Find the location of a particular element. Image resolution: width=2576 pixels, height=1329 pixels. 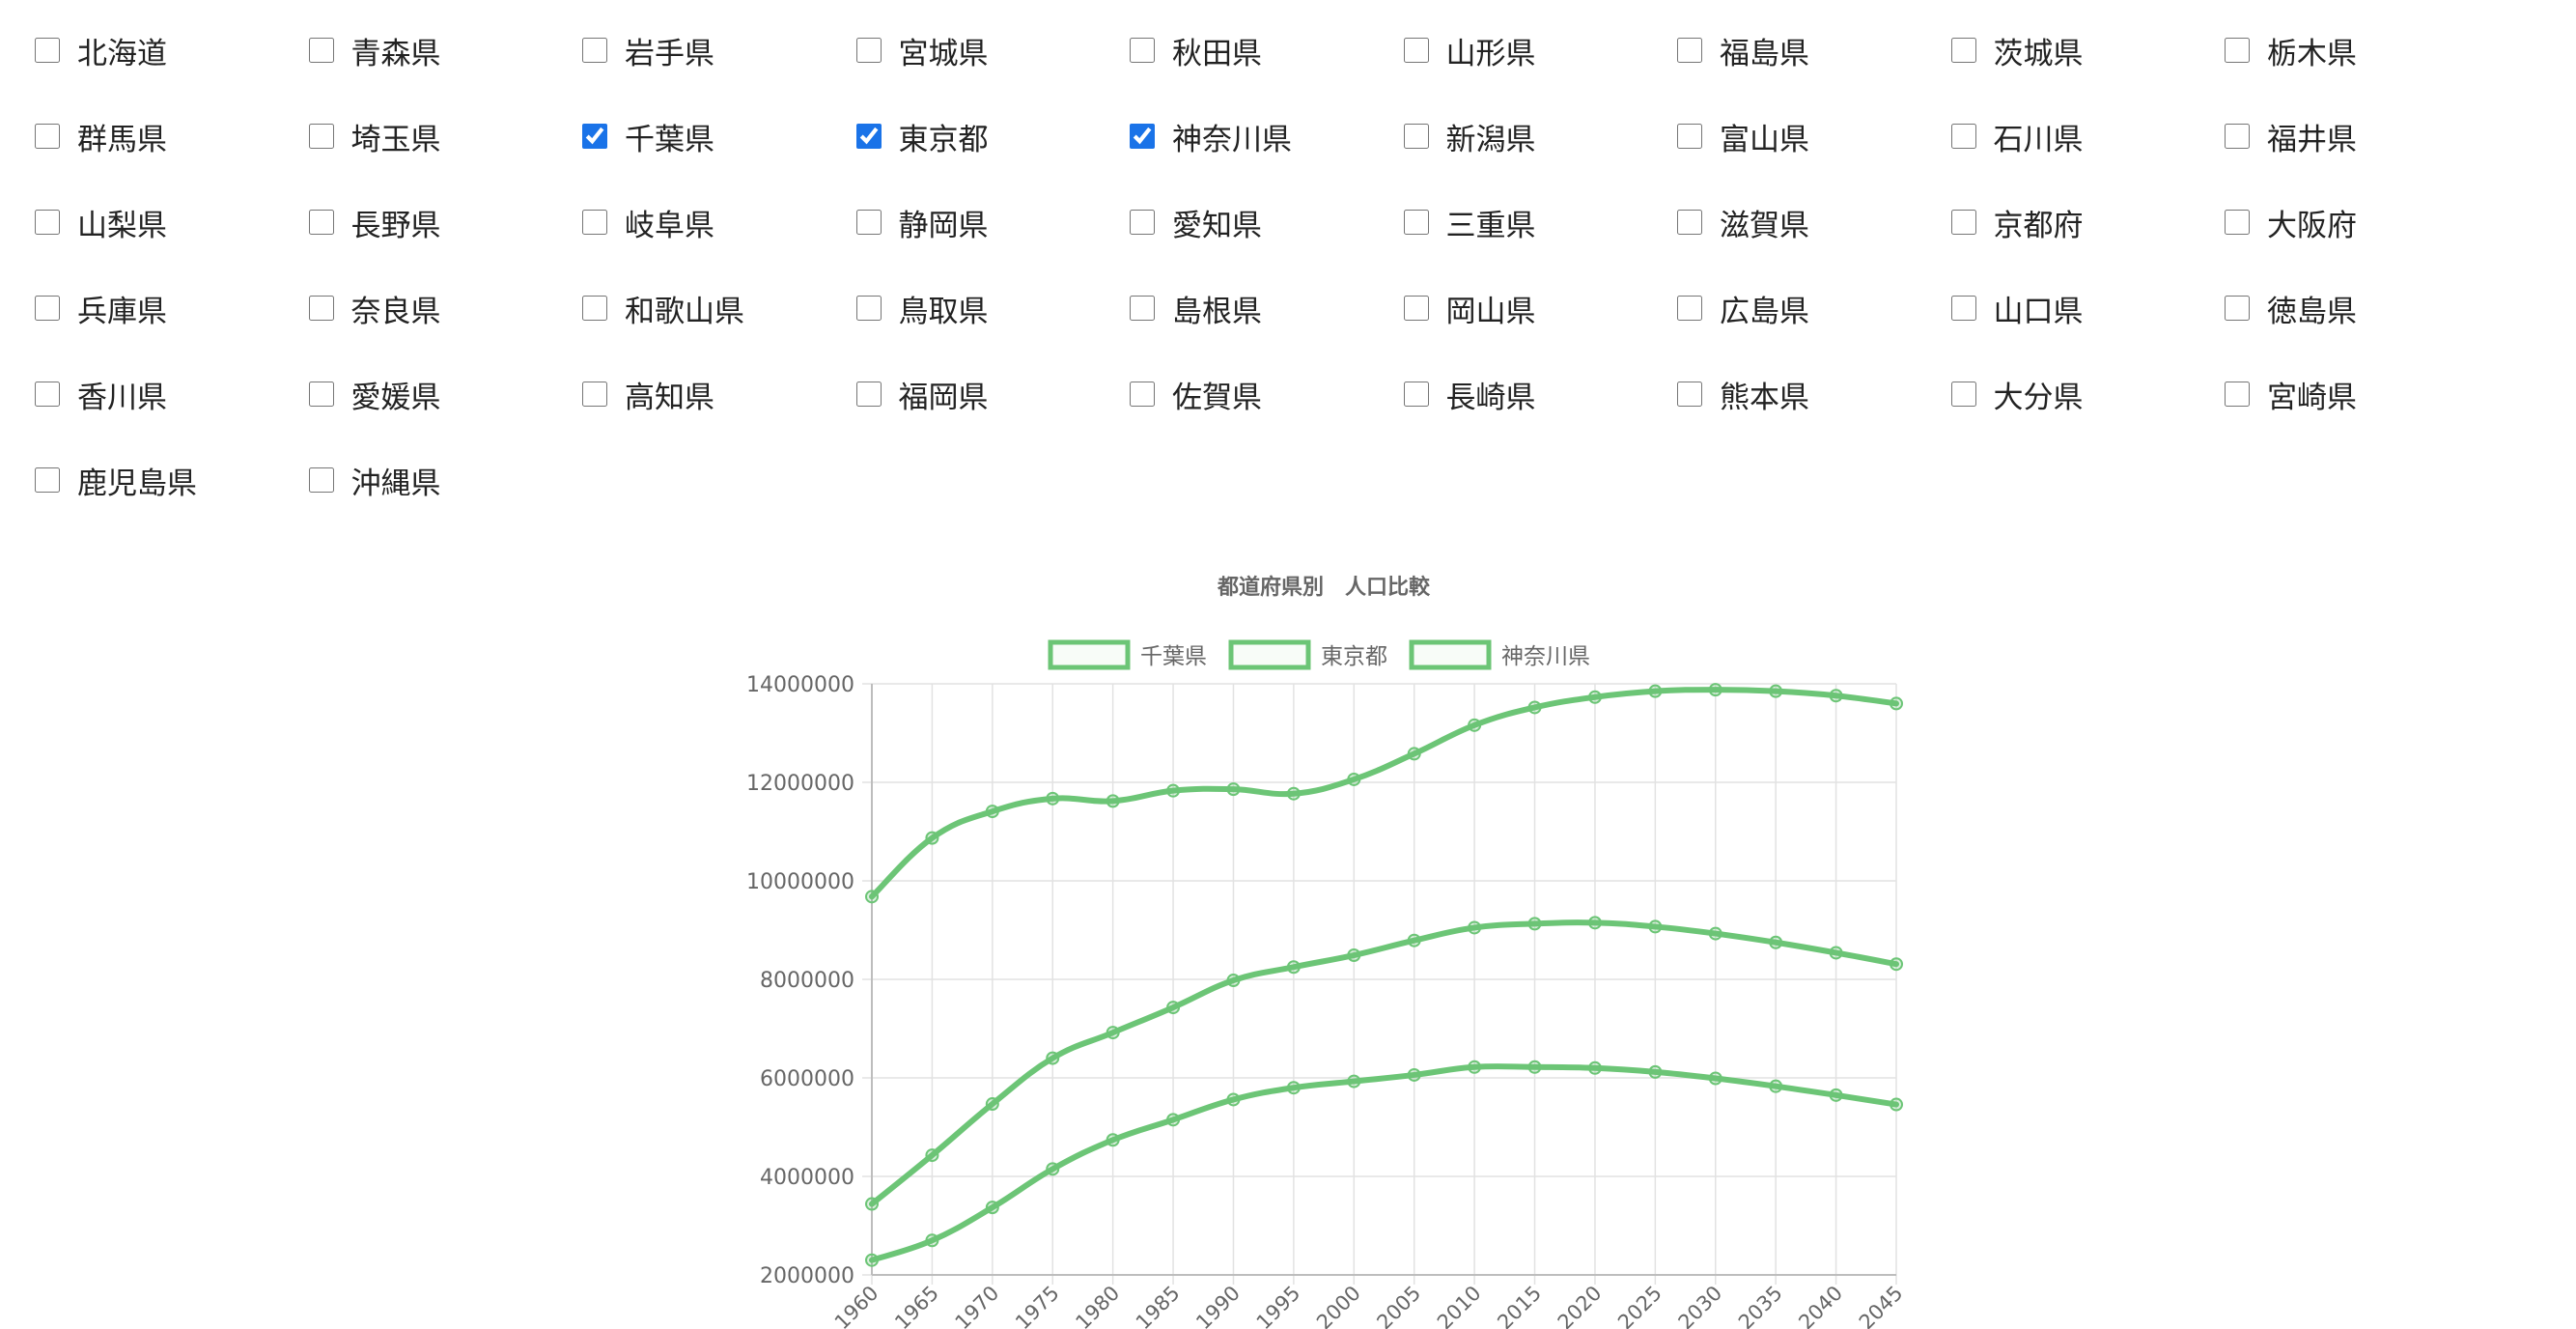

prefecture-item: 茨城県 is located at coordinates (2088, 50).